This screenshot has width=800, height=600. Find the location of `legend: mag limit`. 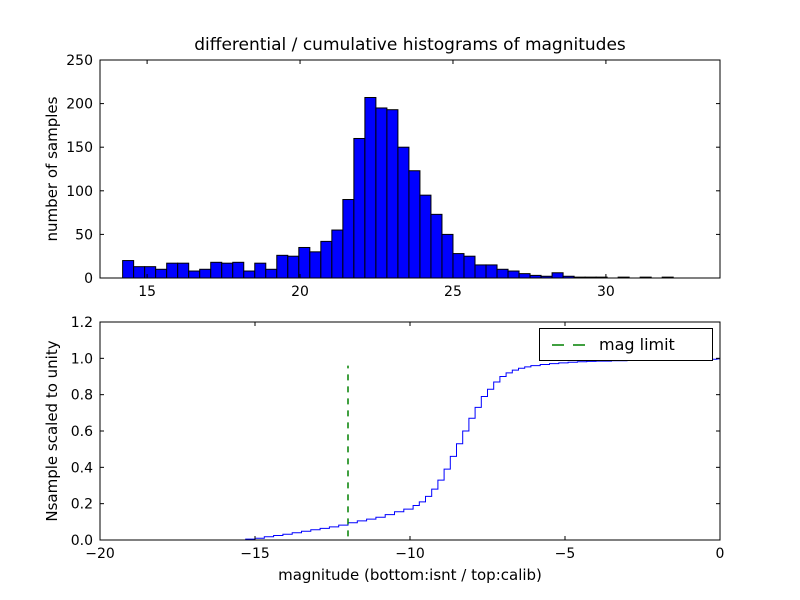

legend: mag limit is located at coordinates (626, 344).